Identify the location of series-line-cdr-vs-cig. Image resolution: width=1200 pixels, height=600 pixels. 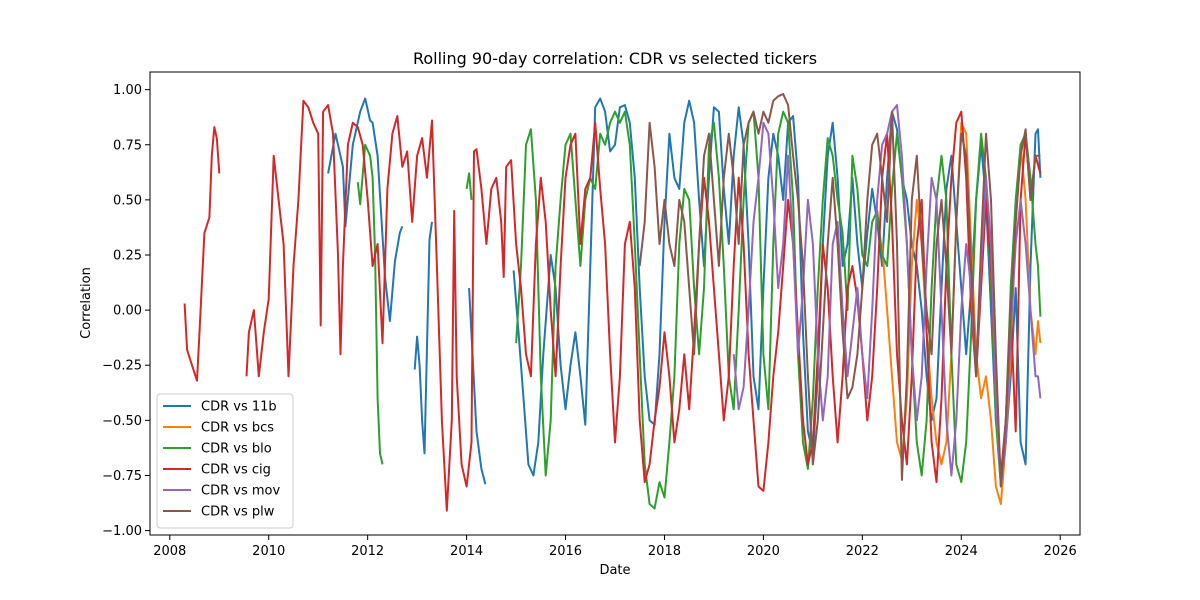
(202, 254).